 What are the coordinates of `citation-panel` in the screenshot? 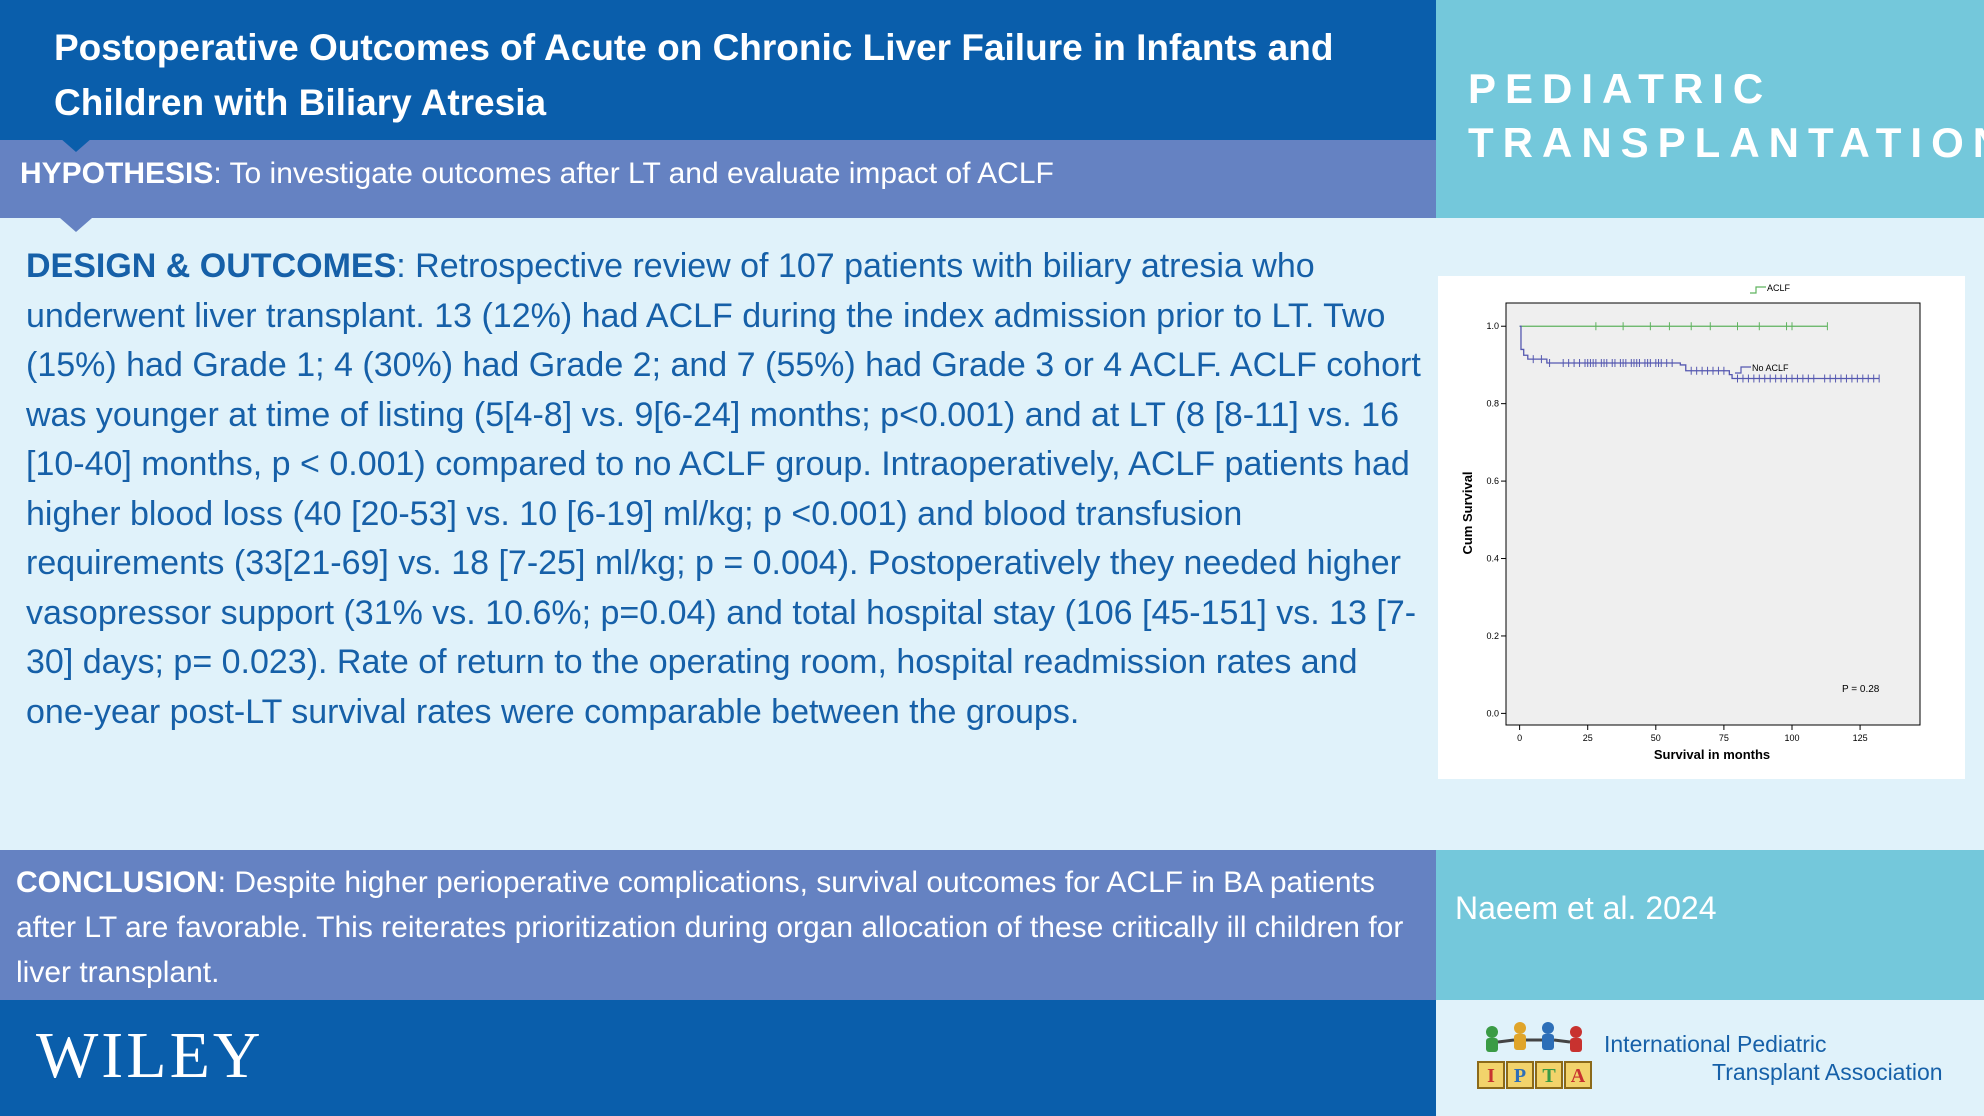 It's located at (1710, 925).